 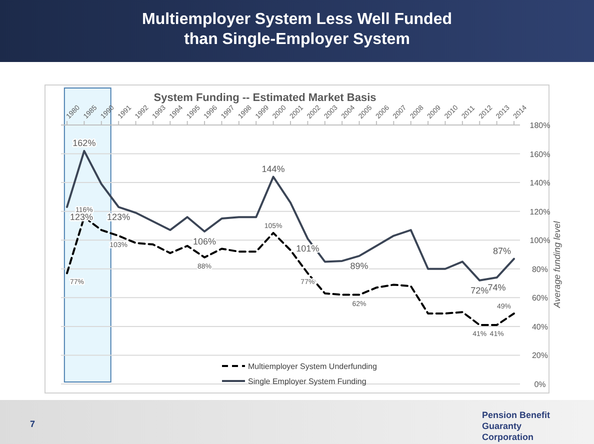 What do you see at coordinates (273, 169) in the screenshot?
I see `data-label: 144%` at bounding box center [273, 169].